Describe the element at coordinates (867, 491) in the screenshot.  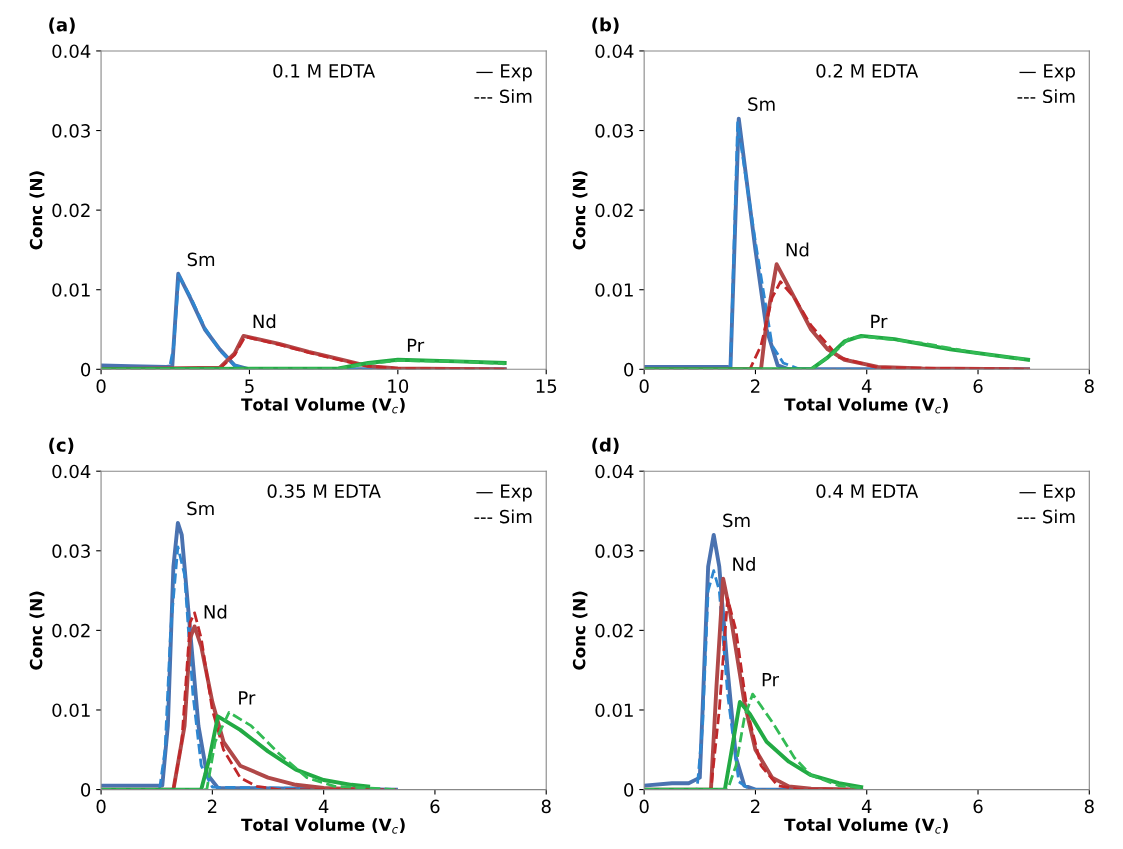
I see `text: 0.4 M EDTA` at that location.